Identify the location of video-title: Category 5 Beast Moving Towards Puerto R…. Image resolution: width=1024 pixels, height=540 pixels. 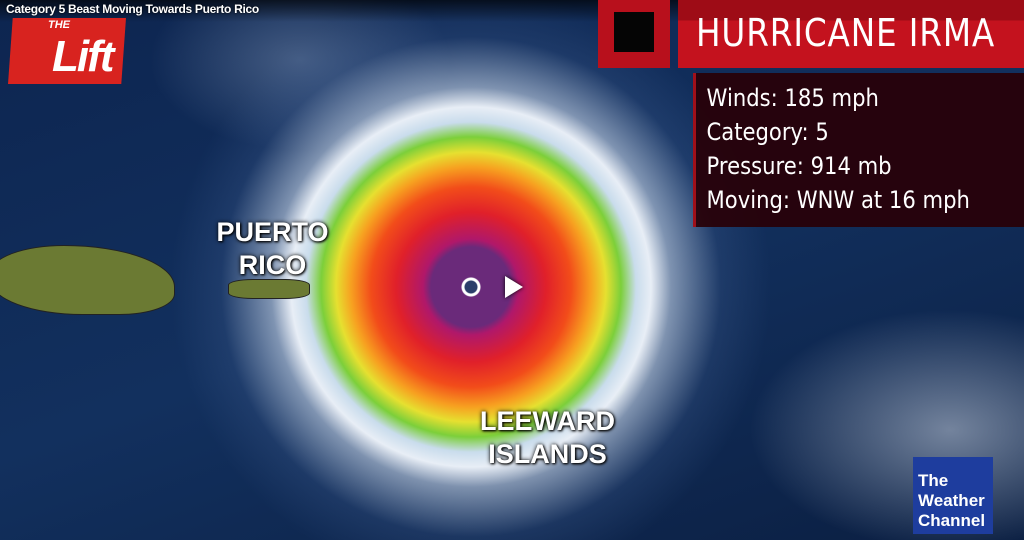
(132, 9).